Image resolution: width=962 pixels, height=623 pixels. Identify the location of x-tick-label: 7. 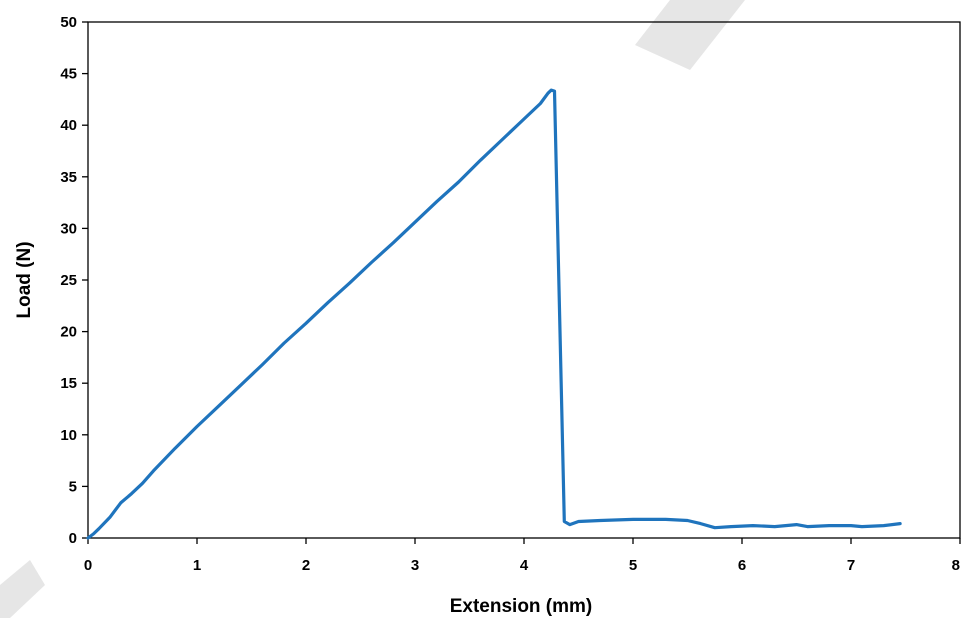
(851, 565).